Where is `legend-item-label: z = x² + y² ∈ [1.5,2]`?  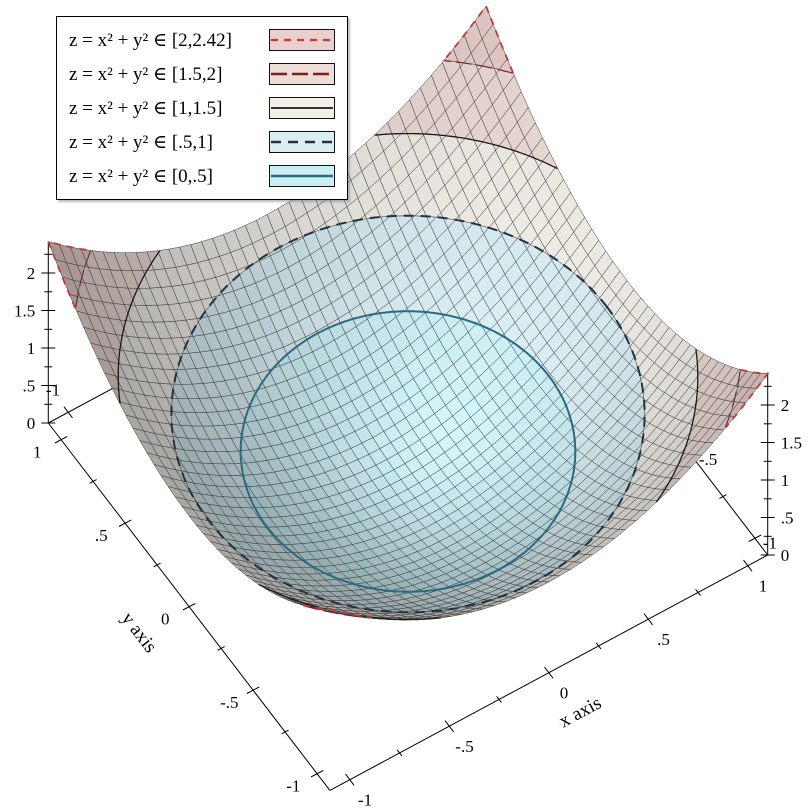
legend-item-label: z = x² + y² ∈ [1.5,2] is located at coordinates (146, 74).